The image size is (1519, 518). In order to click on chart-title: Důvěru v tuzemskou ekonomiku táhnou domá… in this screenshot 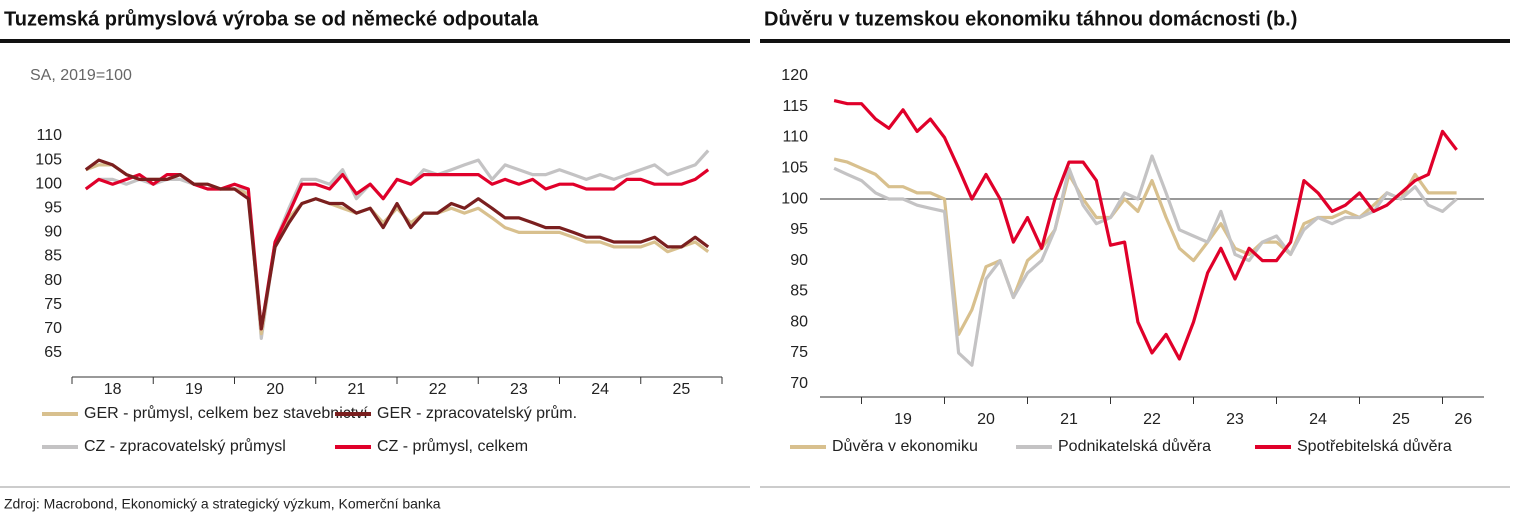, I will do `click(1030, 19)`.